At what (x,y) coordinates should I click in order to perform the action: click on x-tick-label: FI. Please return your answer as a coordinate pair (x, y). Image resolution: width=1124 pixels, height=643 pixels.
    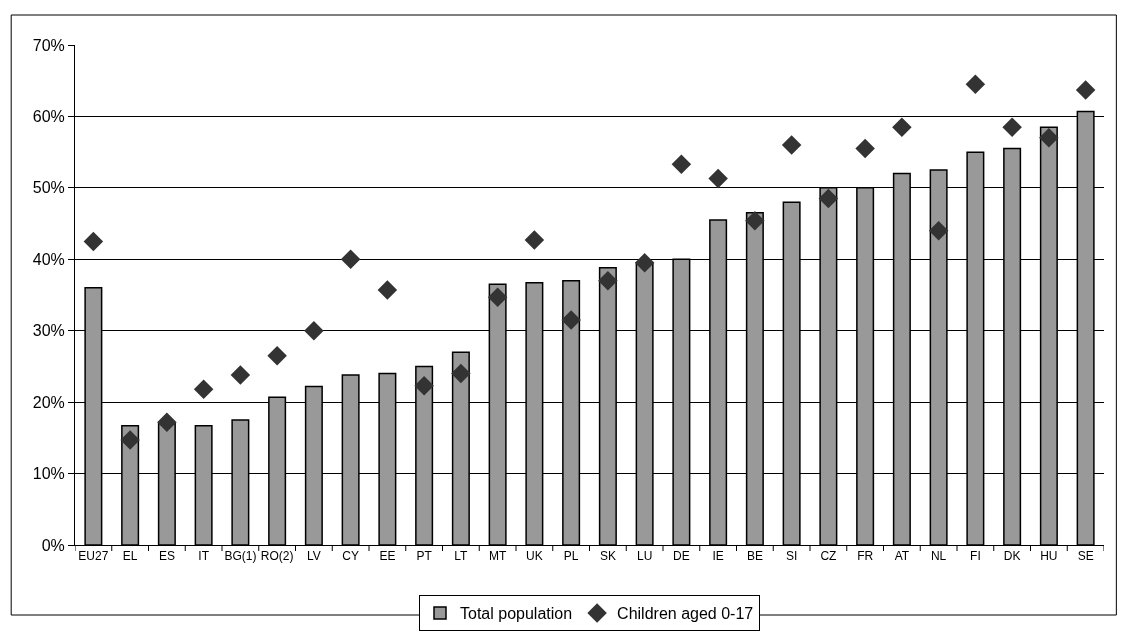
    Looking at the image, I should click on (975, 556).